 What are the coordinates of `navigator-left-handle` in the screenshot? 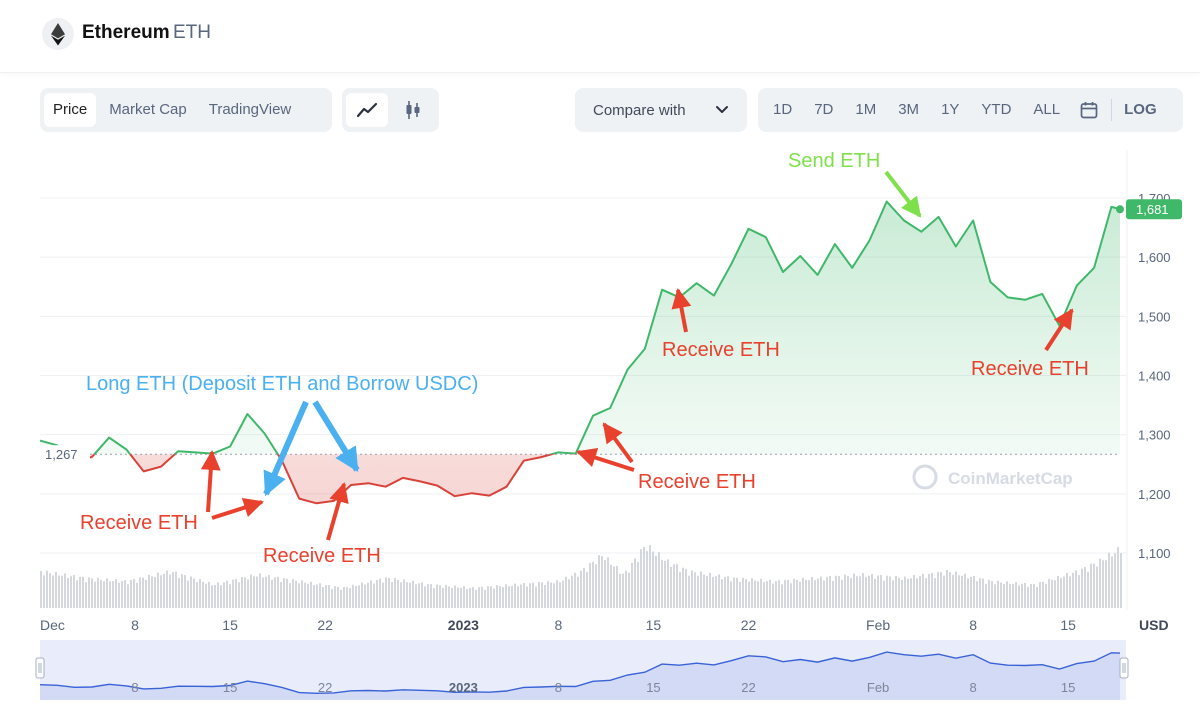 It's located at (40, 668).